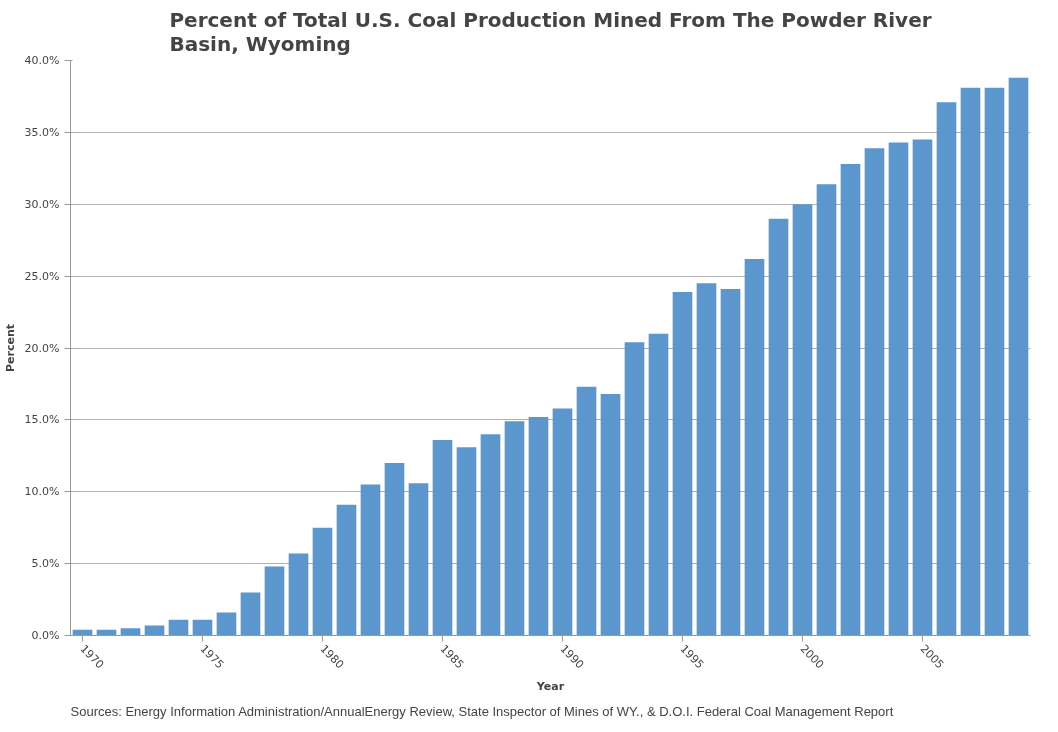  What do you see at coordinates (45, 564) in the screenshot?
I see `y-tick-label: 5.0%` at bounding box center [45, 564].